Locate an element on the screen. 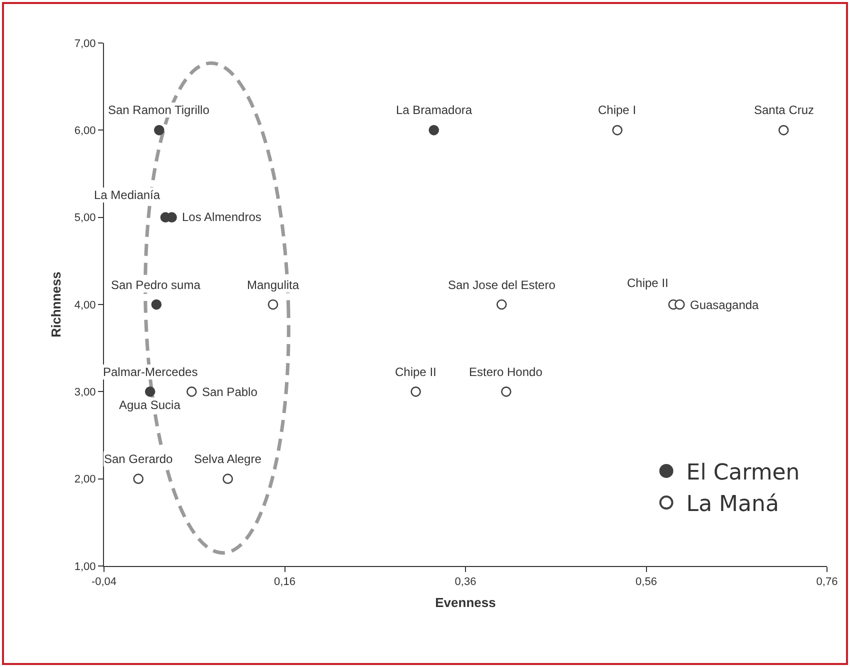 Image resolution: width=850 pixels, height=667 pixels. y-tick-label: 4,00 is located at coordinates (85, 305).